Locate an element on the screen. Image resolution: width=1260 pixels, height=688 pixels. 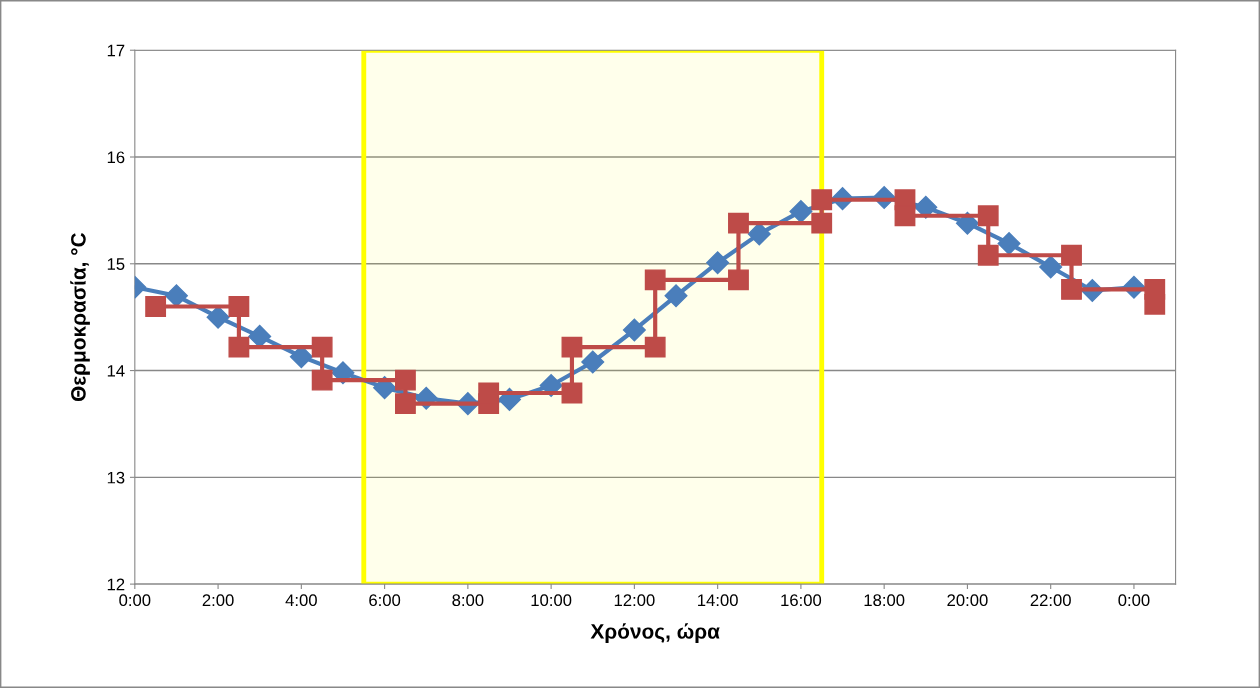
x-tick-label: 16:00 is located at coordinates (801, 600).